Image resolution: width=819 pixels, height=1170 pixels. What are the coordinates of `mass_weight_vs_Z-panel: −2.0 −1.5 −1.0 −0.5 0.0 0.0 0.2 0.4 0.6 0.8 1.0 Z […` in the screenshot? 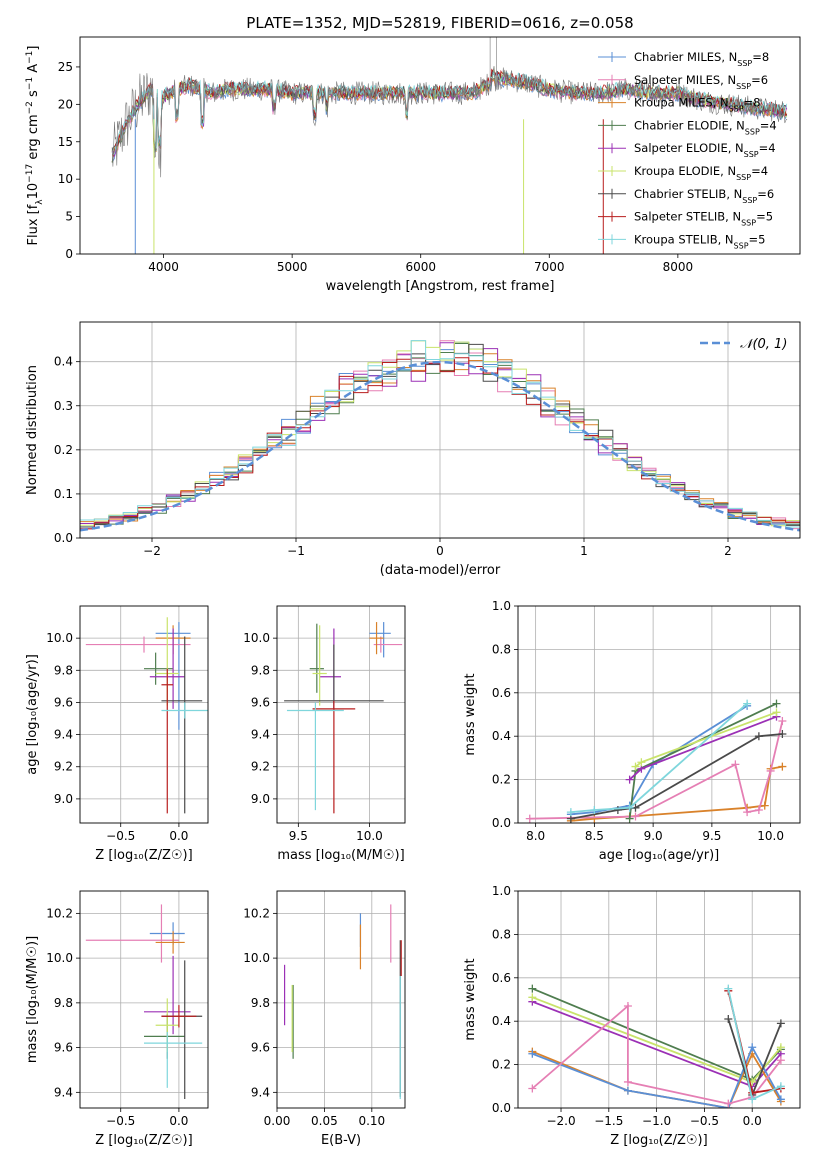 It's located at (632, 1016).